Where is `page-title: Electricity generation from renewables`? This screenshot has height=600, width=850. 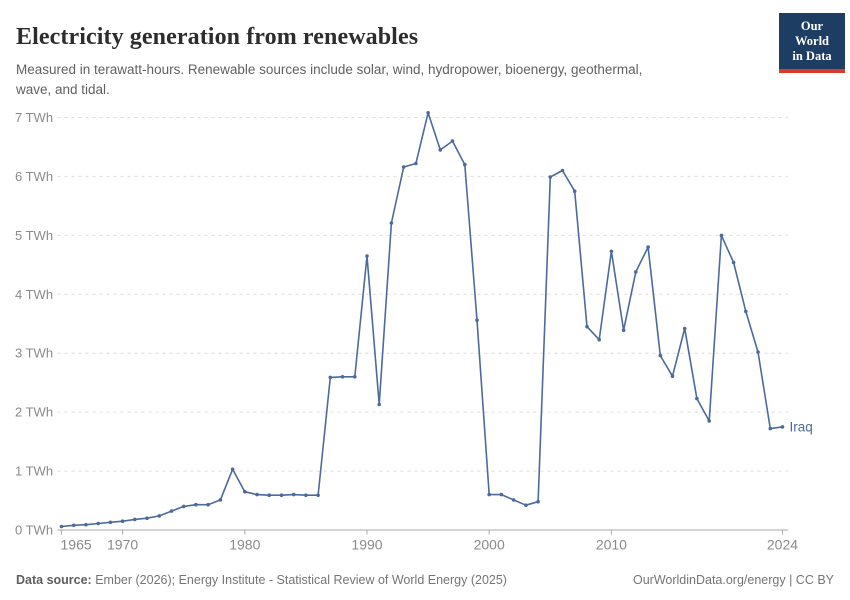 page-title: Electricity generation from renewables is located at coordinates (217, 37).